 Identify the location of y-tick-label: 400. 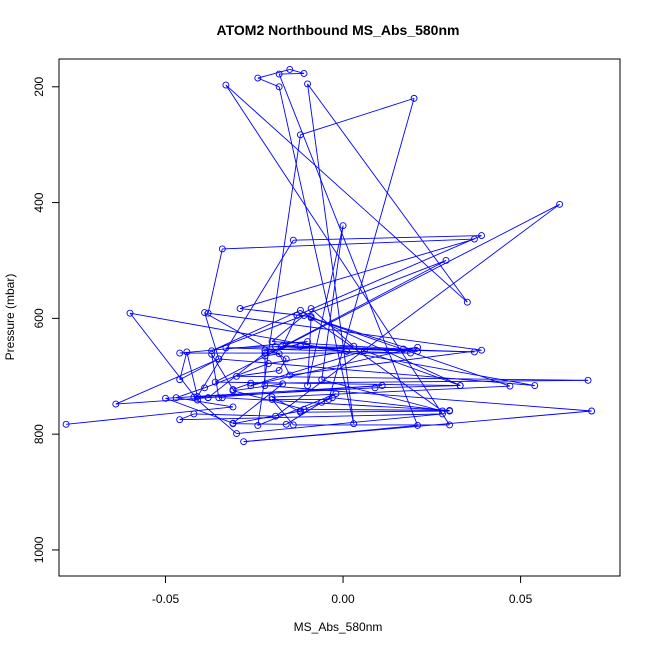
(39, 202).